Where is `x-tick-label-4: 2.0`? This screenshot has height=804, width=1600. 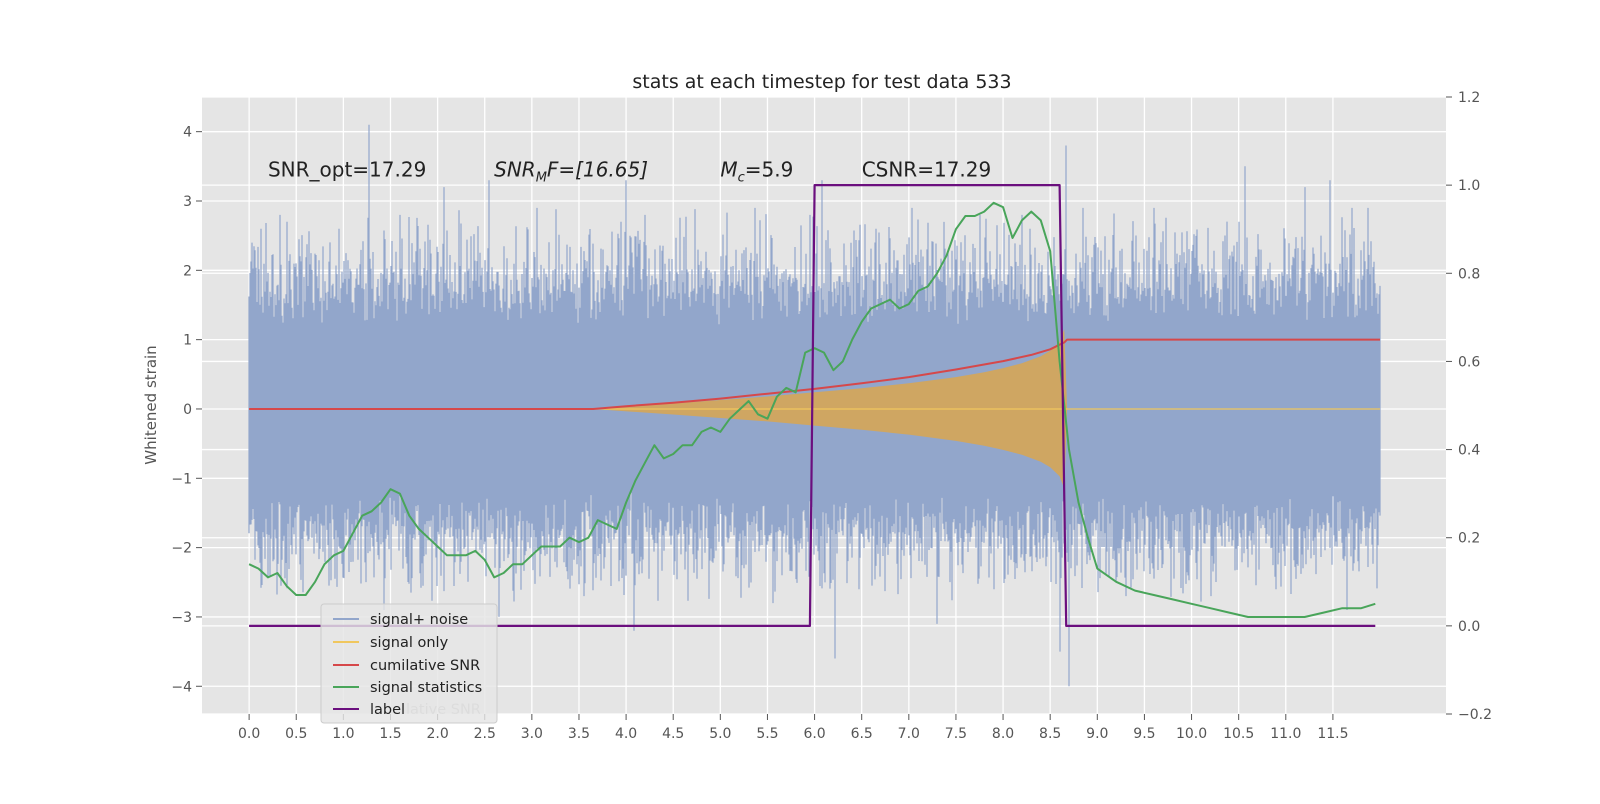
x-tick-label-4: 2.0 is located at coordinates (437, 734).